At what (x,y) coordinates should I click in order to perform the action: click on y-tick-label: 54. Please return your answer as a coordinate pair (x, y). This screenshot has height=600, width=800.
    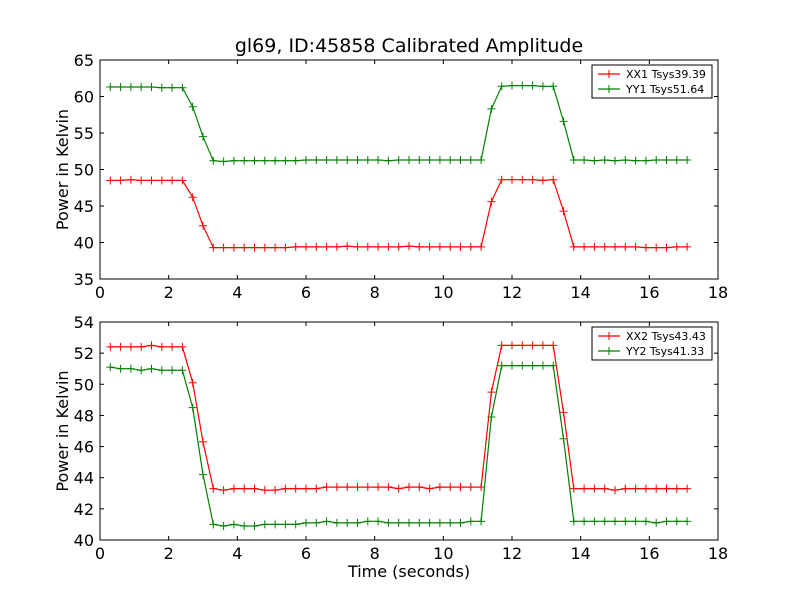
    Looking at the image, I should click on (84, 322).